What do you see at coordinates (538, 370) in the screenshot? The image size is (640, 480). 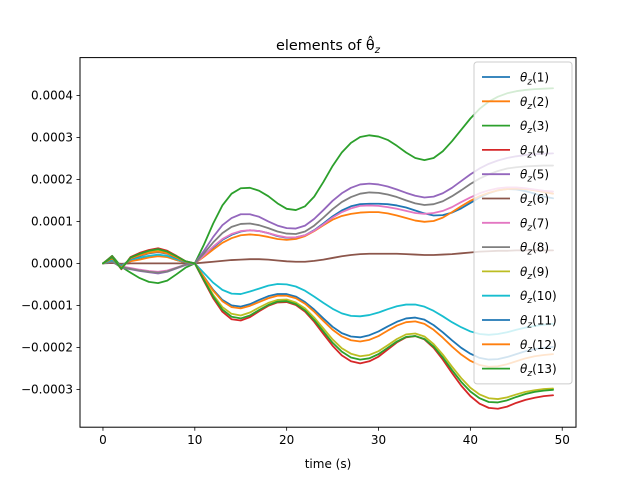 I see `legend-label-13: θz(13)` at bounding box center [538, 370].